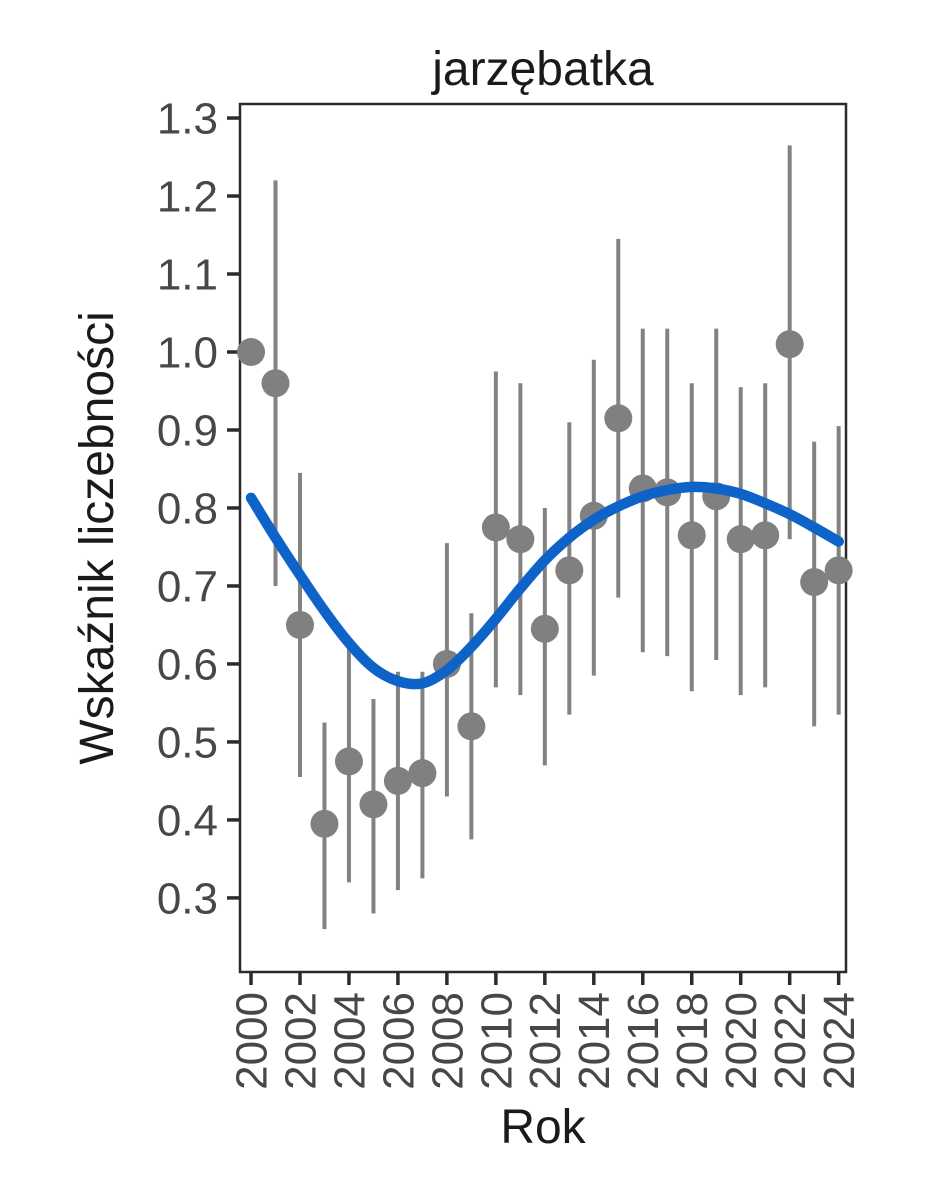 The height and width of the screenshot is (1181, 944). I want to click on x-tick-label: 2008, so click(447, 1041).